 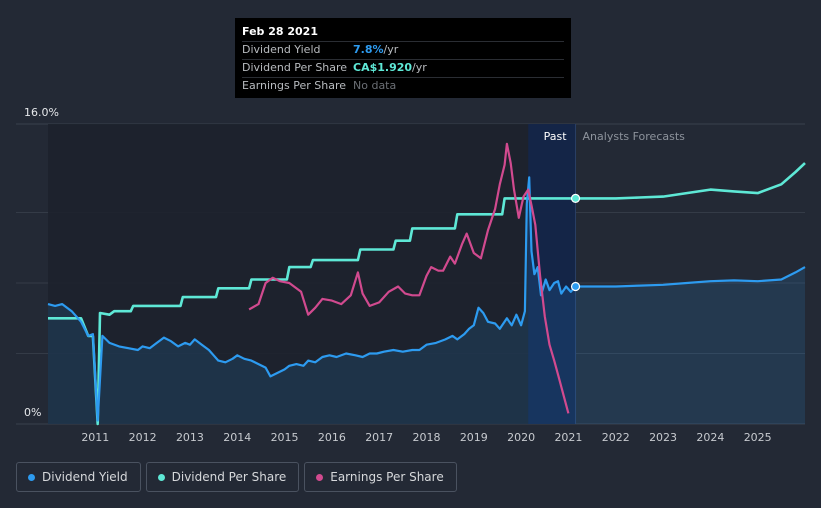 What do you see at coordinates (229, 477) in the screenshot?
I see `legend-label: Dividend Per Share` at bounding box center [229, 477].